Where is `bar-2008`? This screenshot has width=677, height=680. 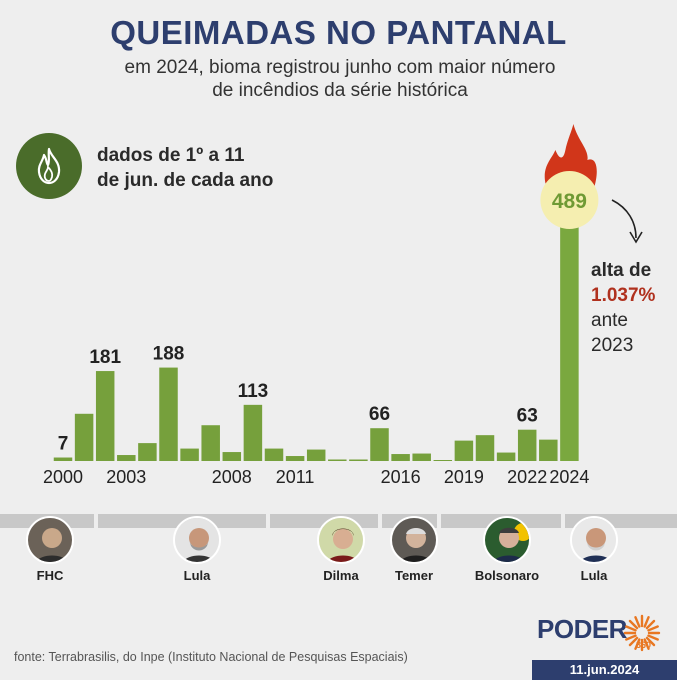 bar-2008 is located at coordinates (232, 456).